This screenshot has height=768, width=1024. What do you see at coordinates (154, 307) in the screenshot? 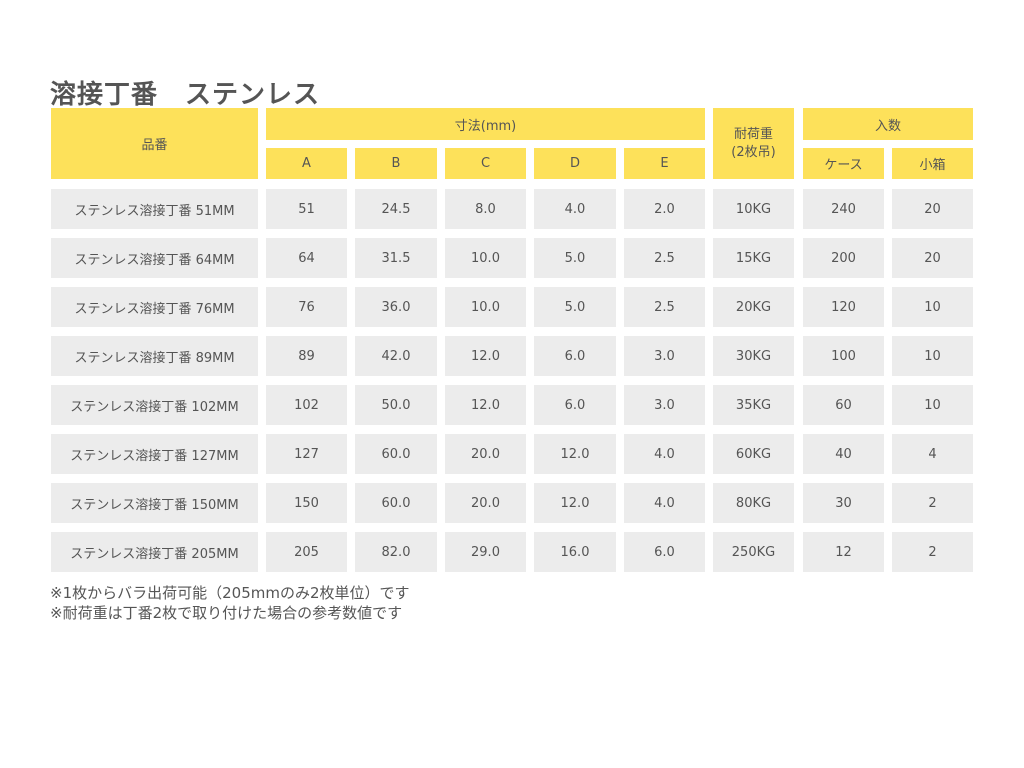
I see `table-cell: ステンレス溶接丁番 76MM` at bounding box center [154, 307].